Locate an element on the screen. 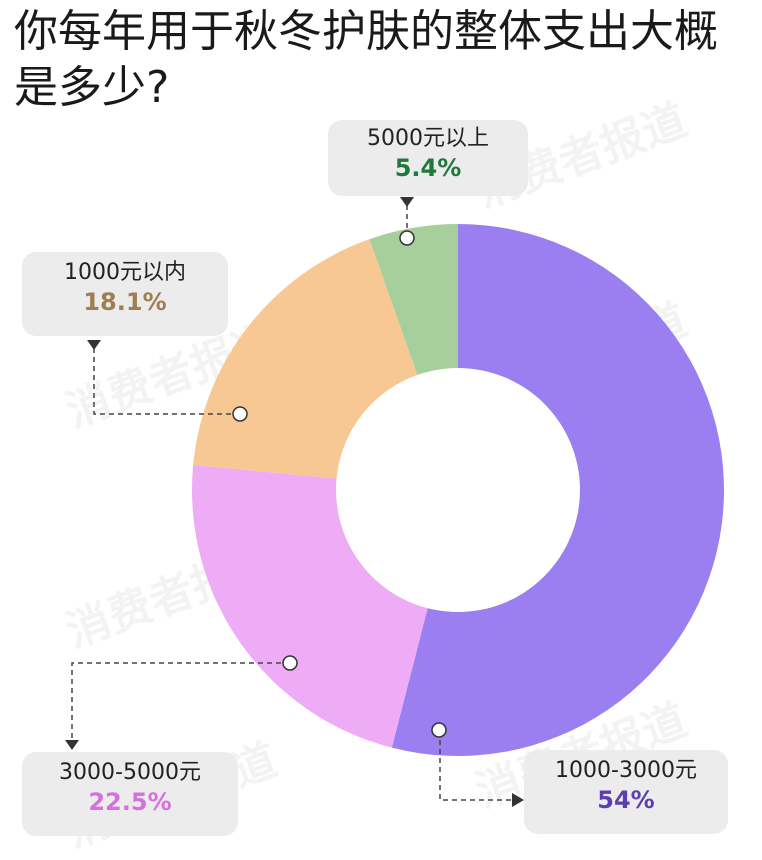 Image resolution: width=762 pixels, height=860 pixels. callout-5000-above: 5000元以上 5.4% is located at coordinates (428, 158).